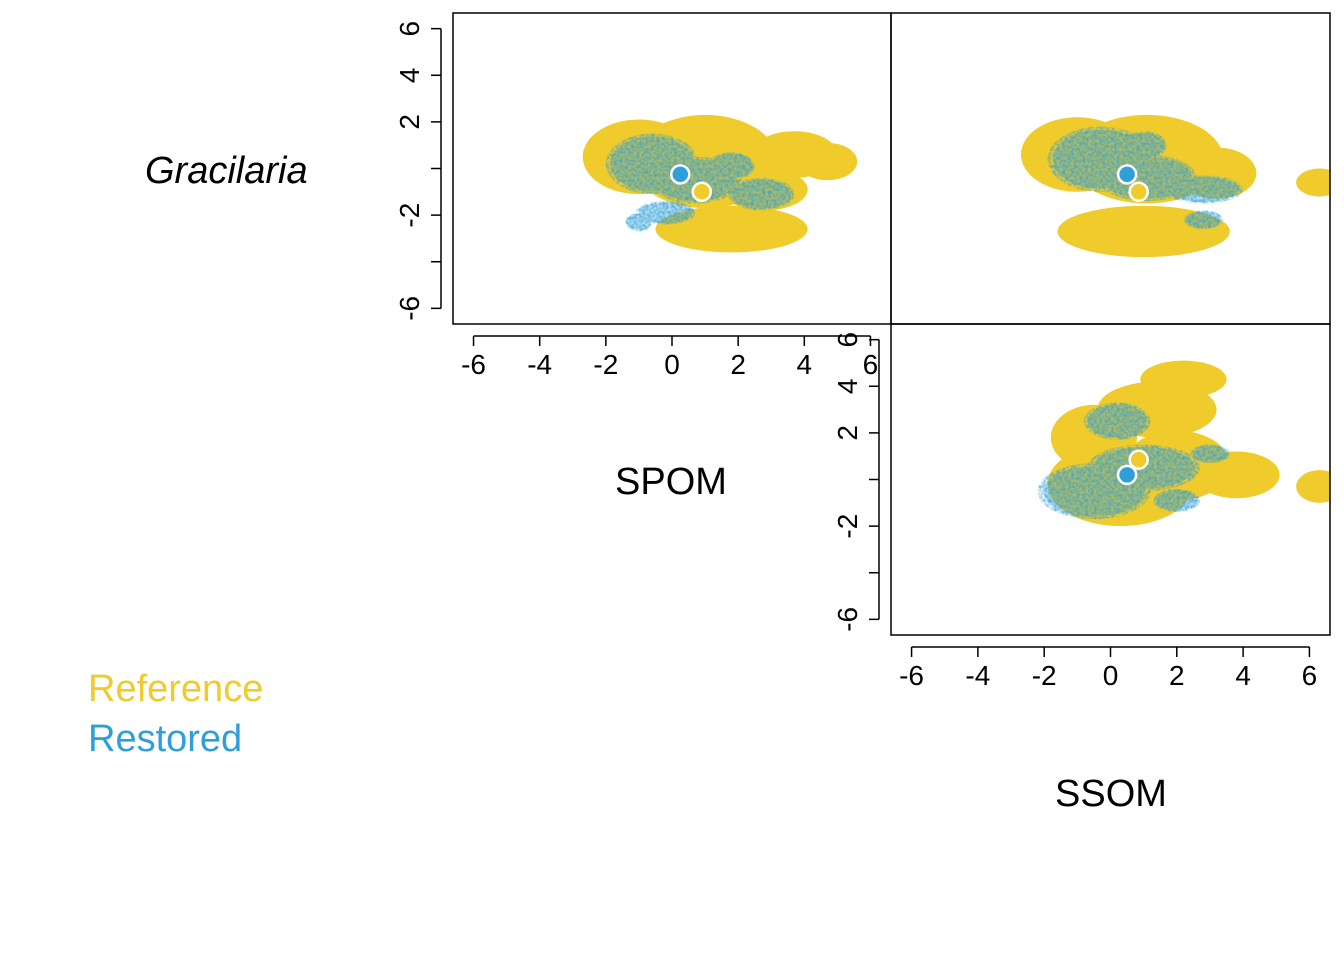 The width and height of the screenshot is (1344, 965). I want to click on legend-item-restored: Restored, so click(165, 739).